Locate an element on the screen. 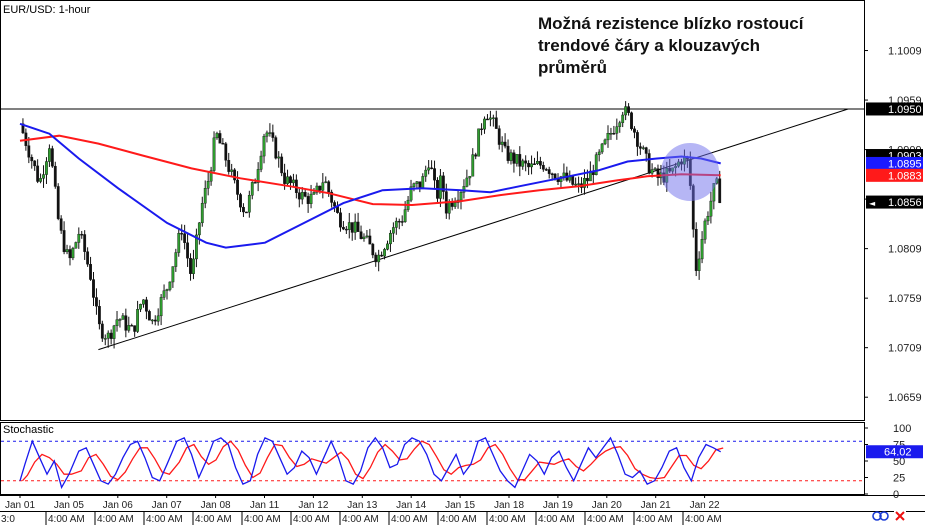 The height and width of the screenshot is (525, 925). price-label-text: 1.0950 is located at coordinates (905, 110).